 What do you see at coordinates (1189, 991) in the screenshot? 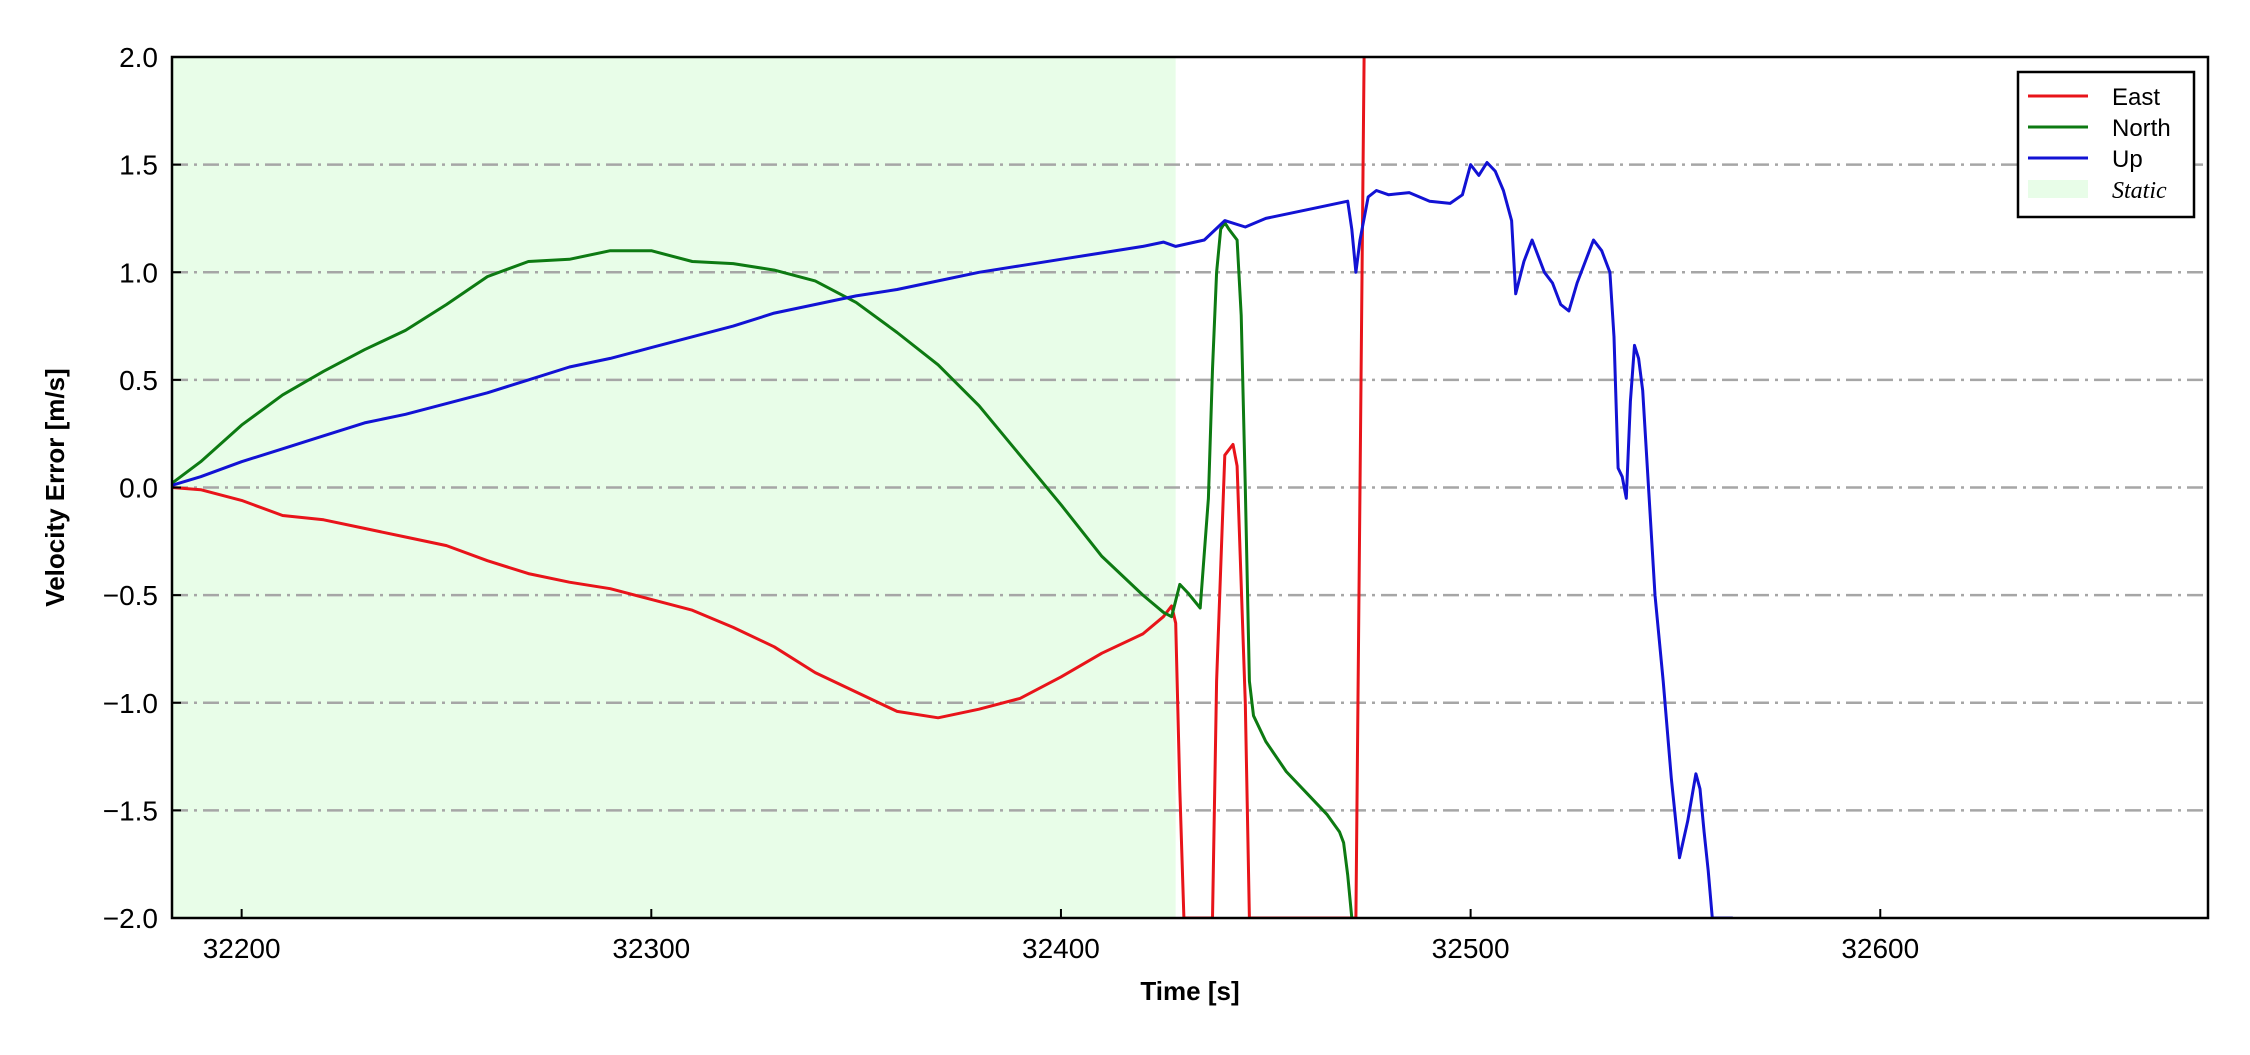
I see `x-axis-title: Time [s]` at bounding box center [1189, 991].